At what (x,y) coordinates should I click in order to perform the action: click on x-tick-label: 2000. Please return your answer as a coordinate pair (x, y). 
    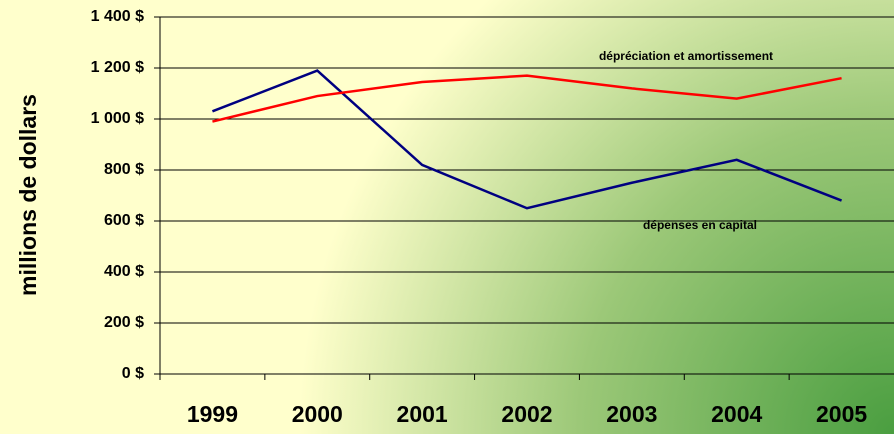
    Looking at the image, I should click on (317, 414).